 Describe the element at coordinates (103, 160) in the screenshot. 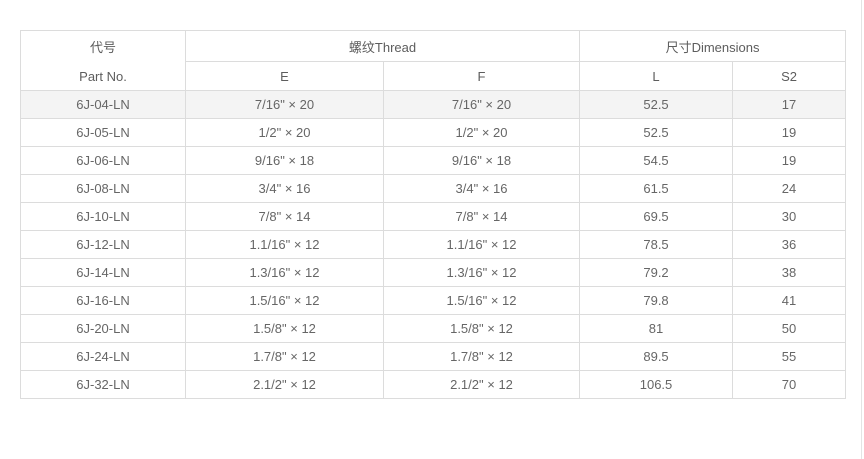

I see `cell-part-no: 6J-06-LN` at that location.